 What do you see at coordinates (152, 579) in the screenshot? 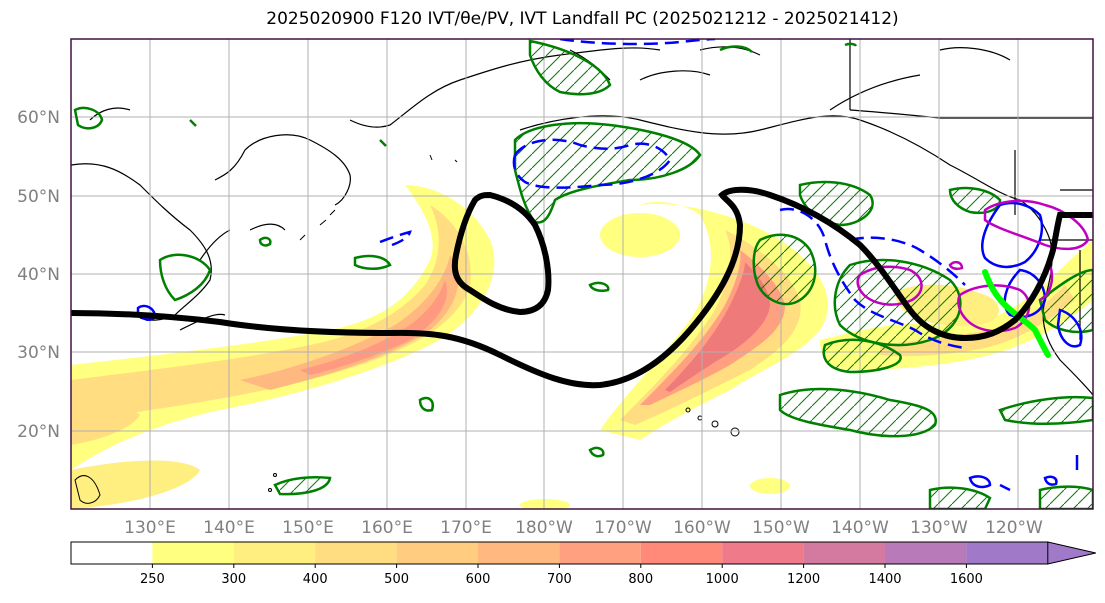
I see `colorbar-tick-label: 250` at bounding box center [152, 579].